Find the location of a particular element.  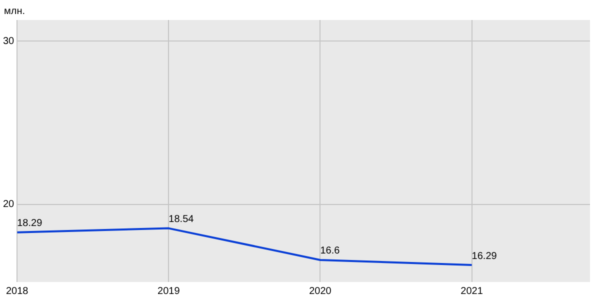

y-tick-label: 30 is located at coordinates (9, 41).